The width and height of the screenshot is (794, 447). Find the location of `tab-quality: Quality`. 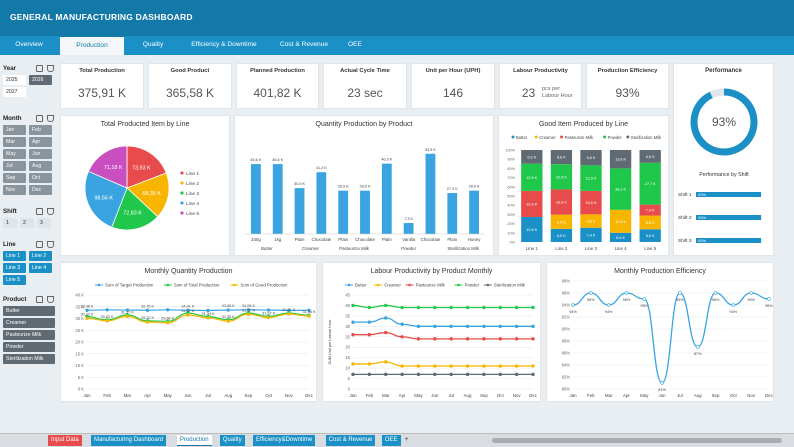

tab-quality: Quality is located at coordinates (153, 44).